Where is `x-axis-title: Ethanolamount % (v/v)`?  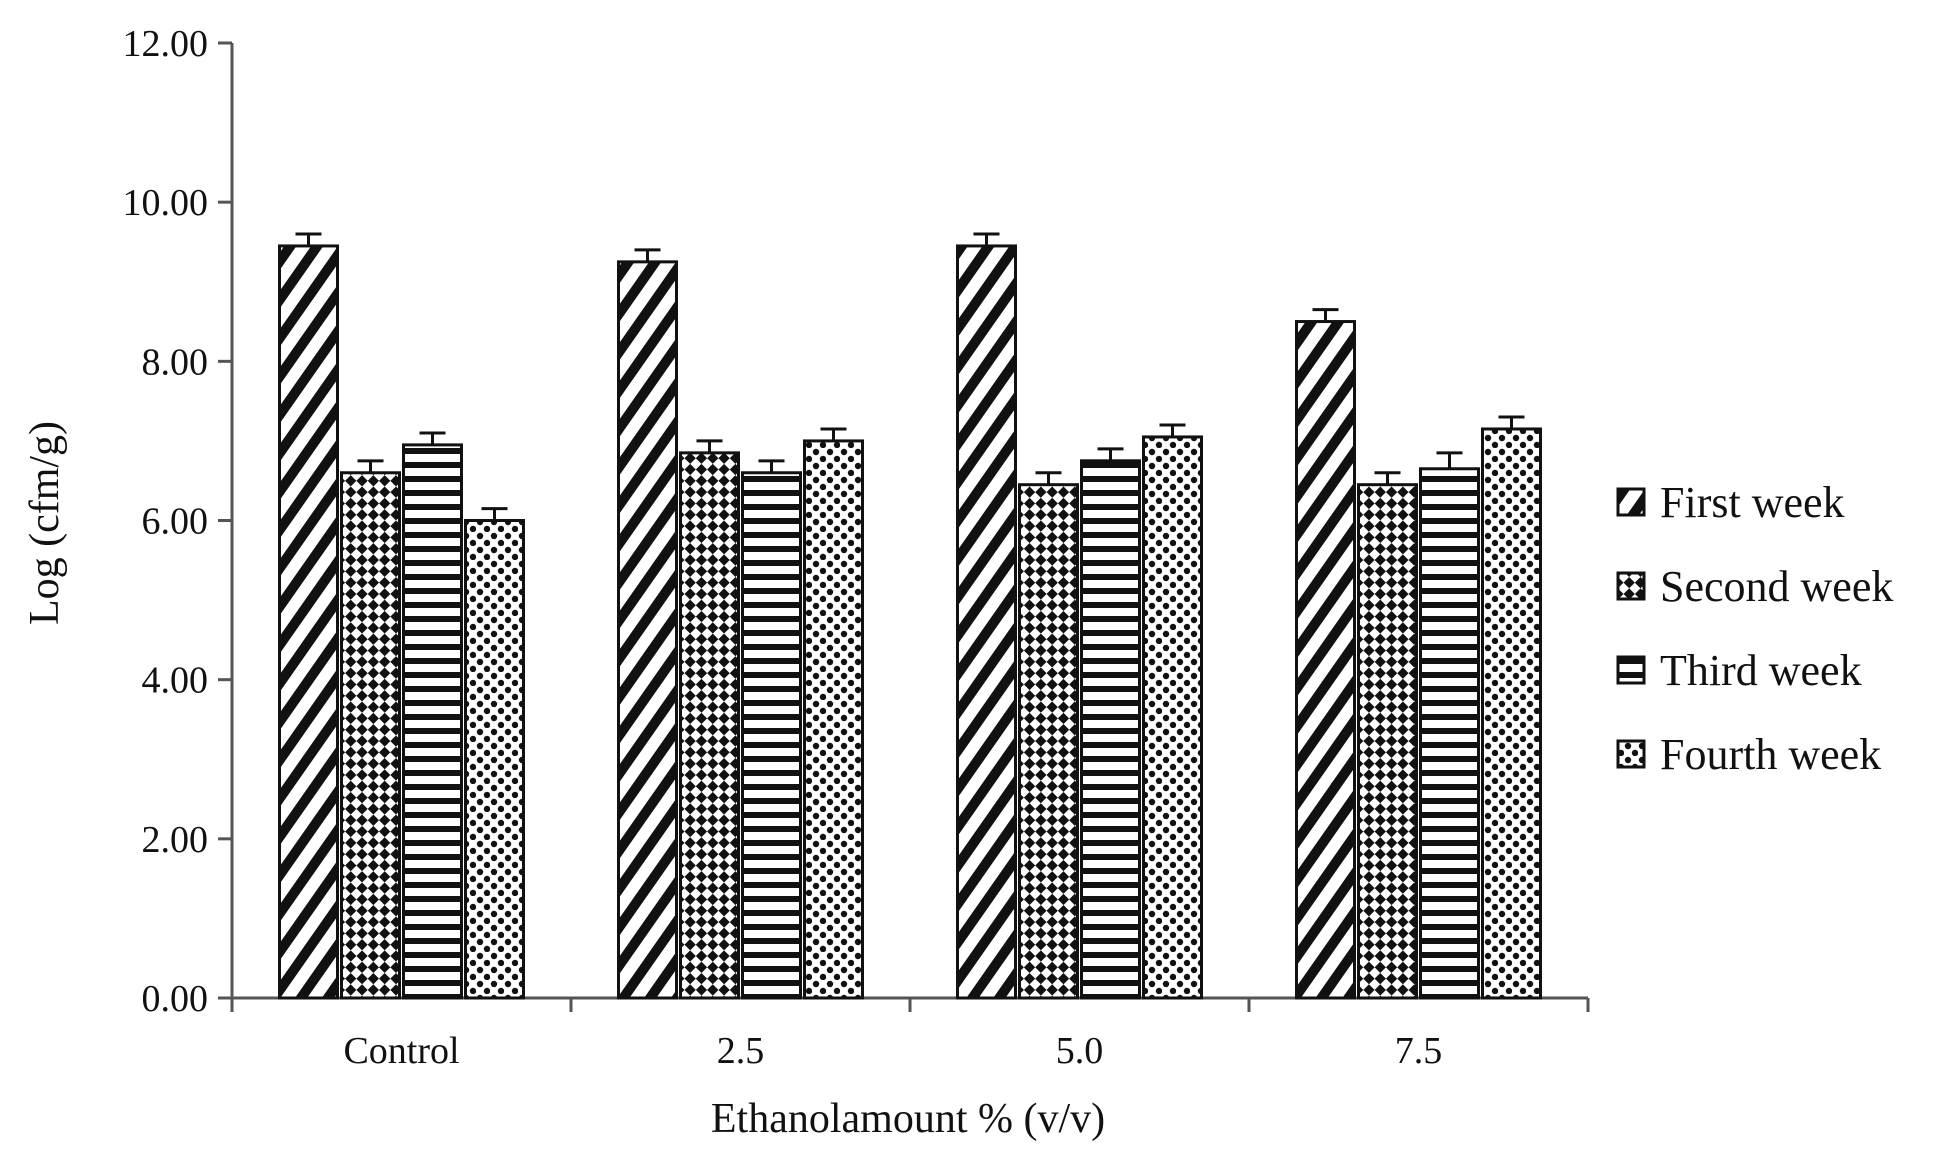 x-axis-title: Ethanolamount % (v/v) is located at coordinates (908, 1119).